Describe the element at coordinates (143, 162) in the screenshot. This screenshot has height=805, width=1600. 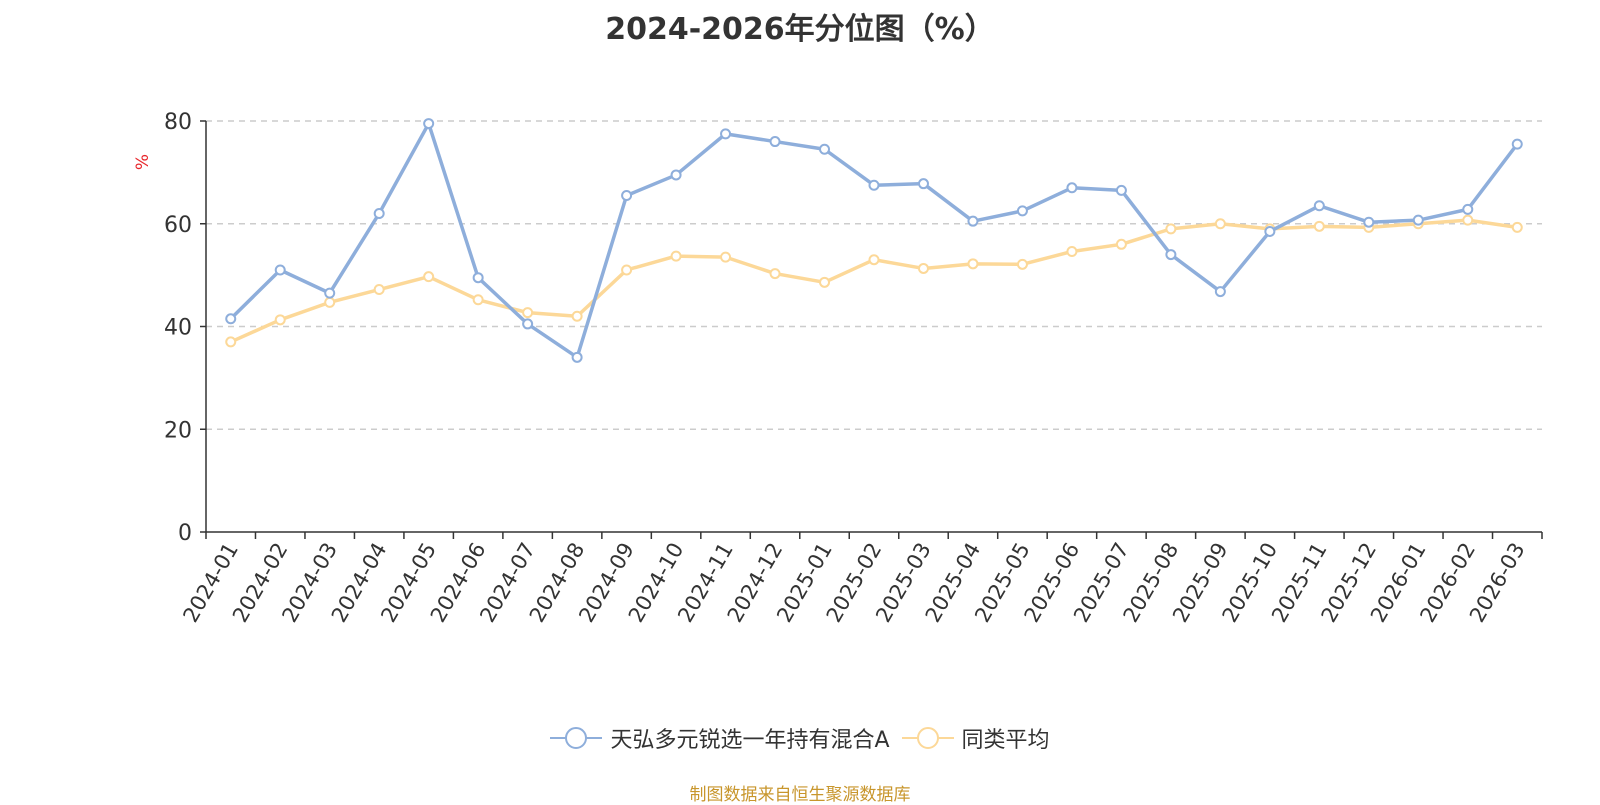
I see `y-axis-label: %` at that location.